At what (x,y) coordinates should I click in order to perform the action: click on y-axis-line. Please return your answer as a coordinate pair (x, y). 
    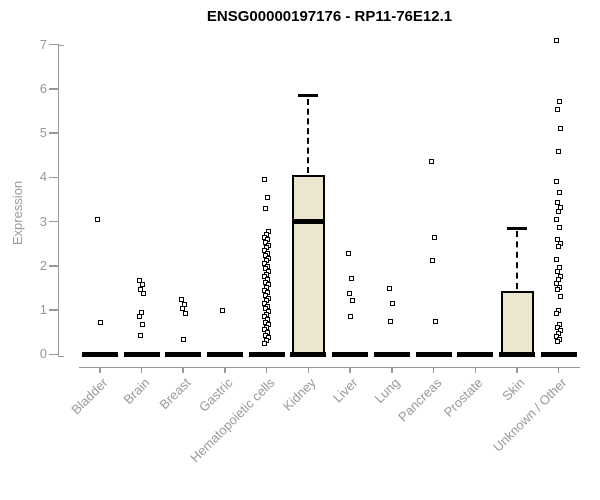
    Looking at the image, I should click on (58, 201).